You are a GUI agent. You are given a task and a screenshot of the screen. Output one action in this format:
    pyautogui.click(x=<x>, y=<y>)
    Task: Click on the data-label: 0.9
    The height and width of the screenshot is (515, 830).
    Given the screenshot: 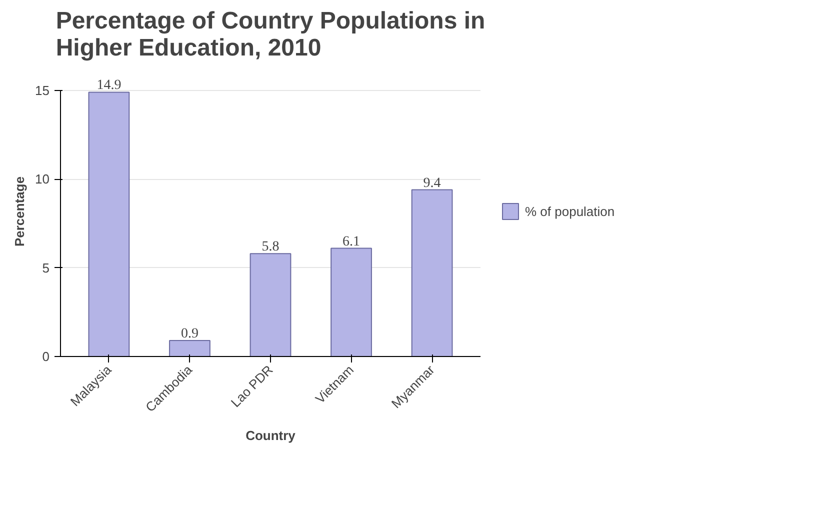 What is the action you would take?
    pyautogui.click(x=189, y=334)
    